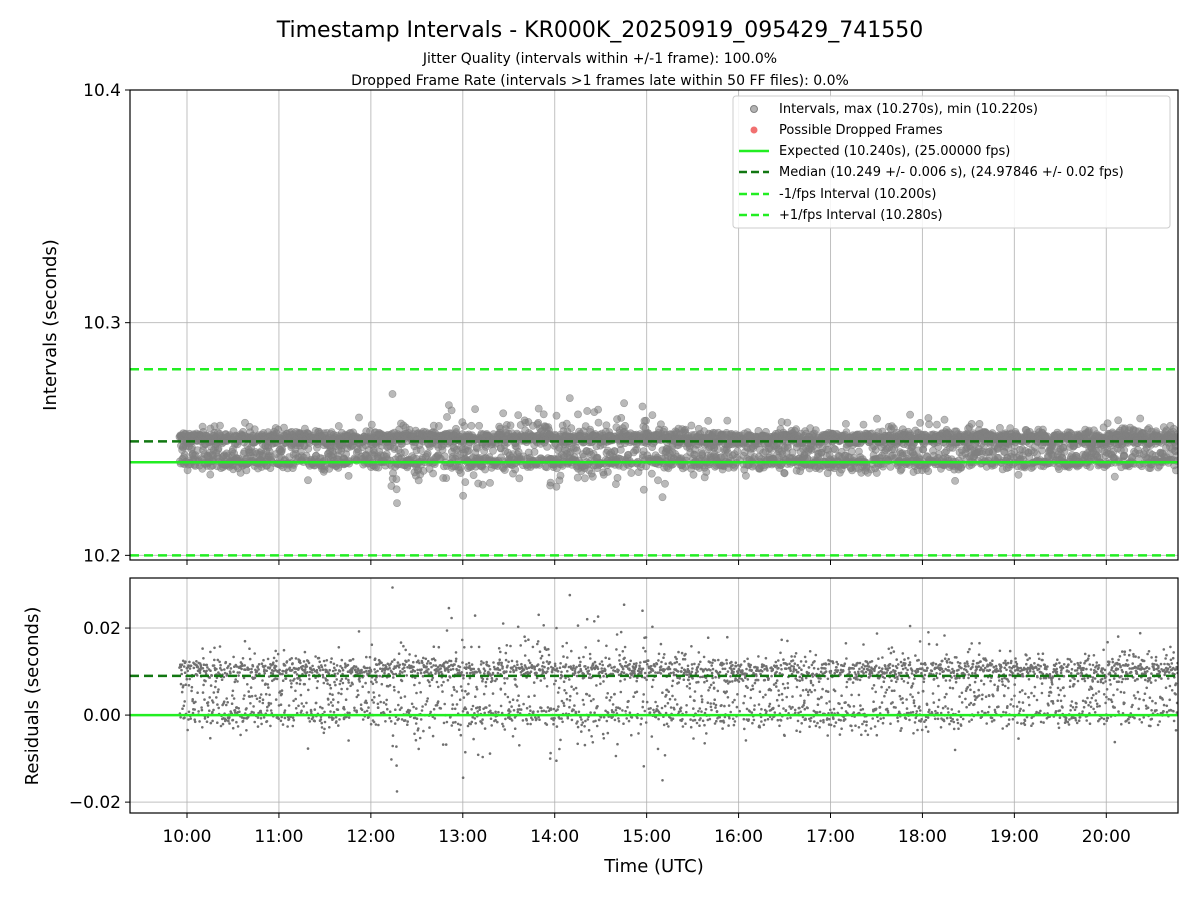 The height and width of the screenshot is (900, 1200). Describe the element at coordinates (106, 323) in the screenshot. I see `intervals-y-ticks: 10.210.310.4` at that location.